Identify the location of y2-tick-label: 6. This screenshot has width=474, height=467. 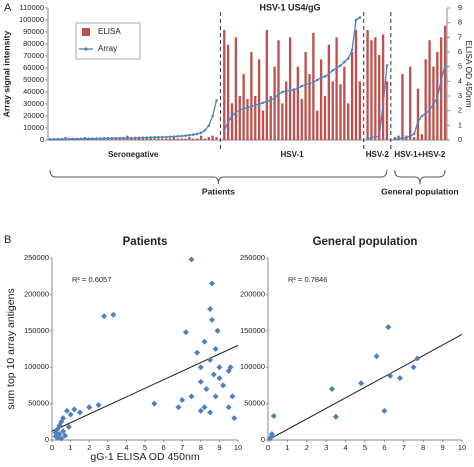
(460, 51).